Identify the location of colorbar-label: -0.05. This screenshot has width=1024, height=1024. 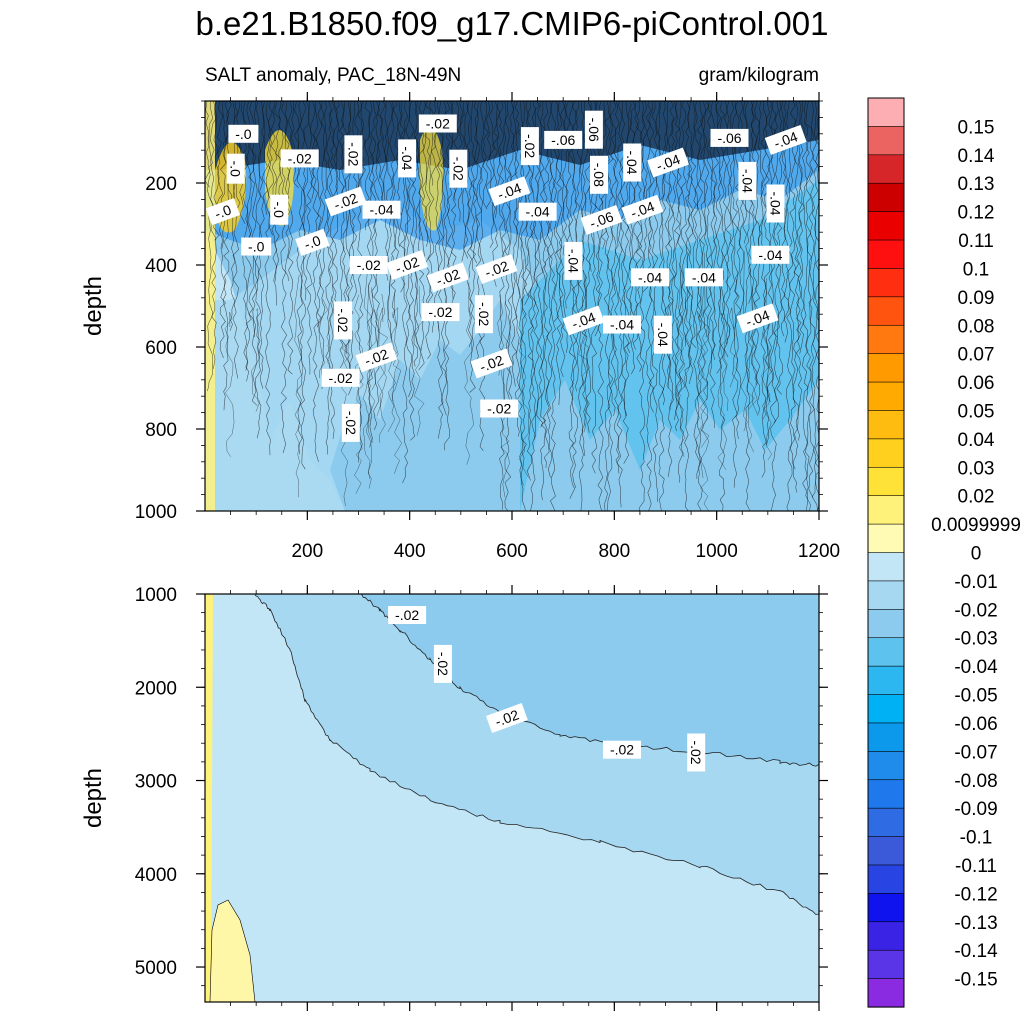
(975, 696).